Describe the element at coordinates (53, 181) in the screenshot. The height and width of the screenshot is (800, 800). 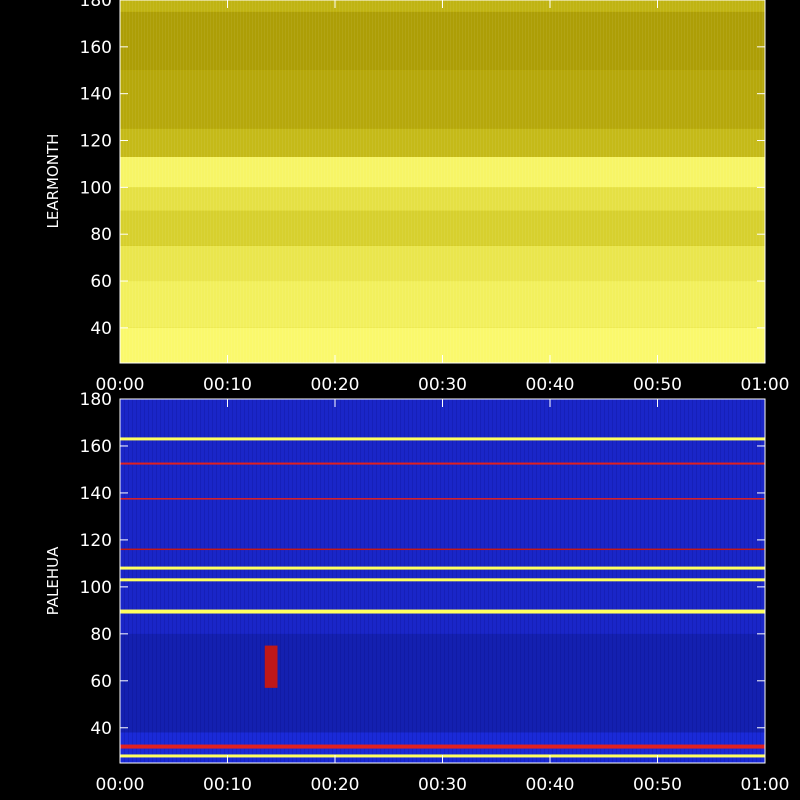
I see `learmonth-y-axis-label: LEARMONTH` at that location.